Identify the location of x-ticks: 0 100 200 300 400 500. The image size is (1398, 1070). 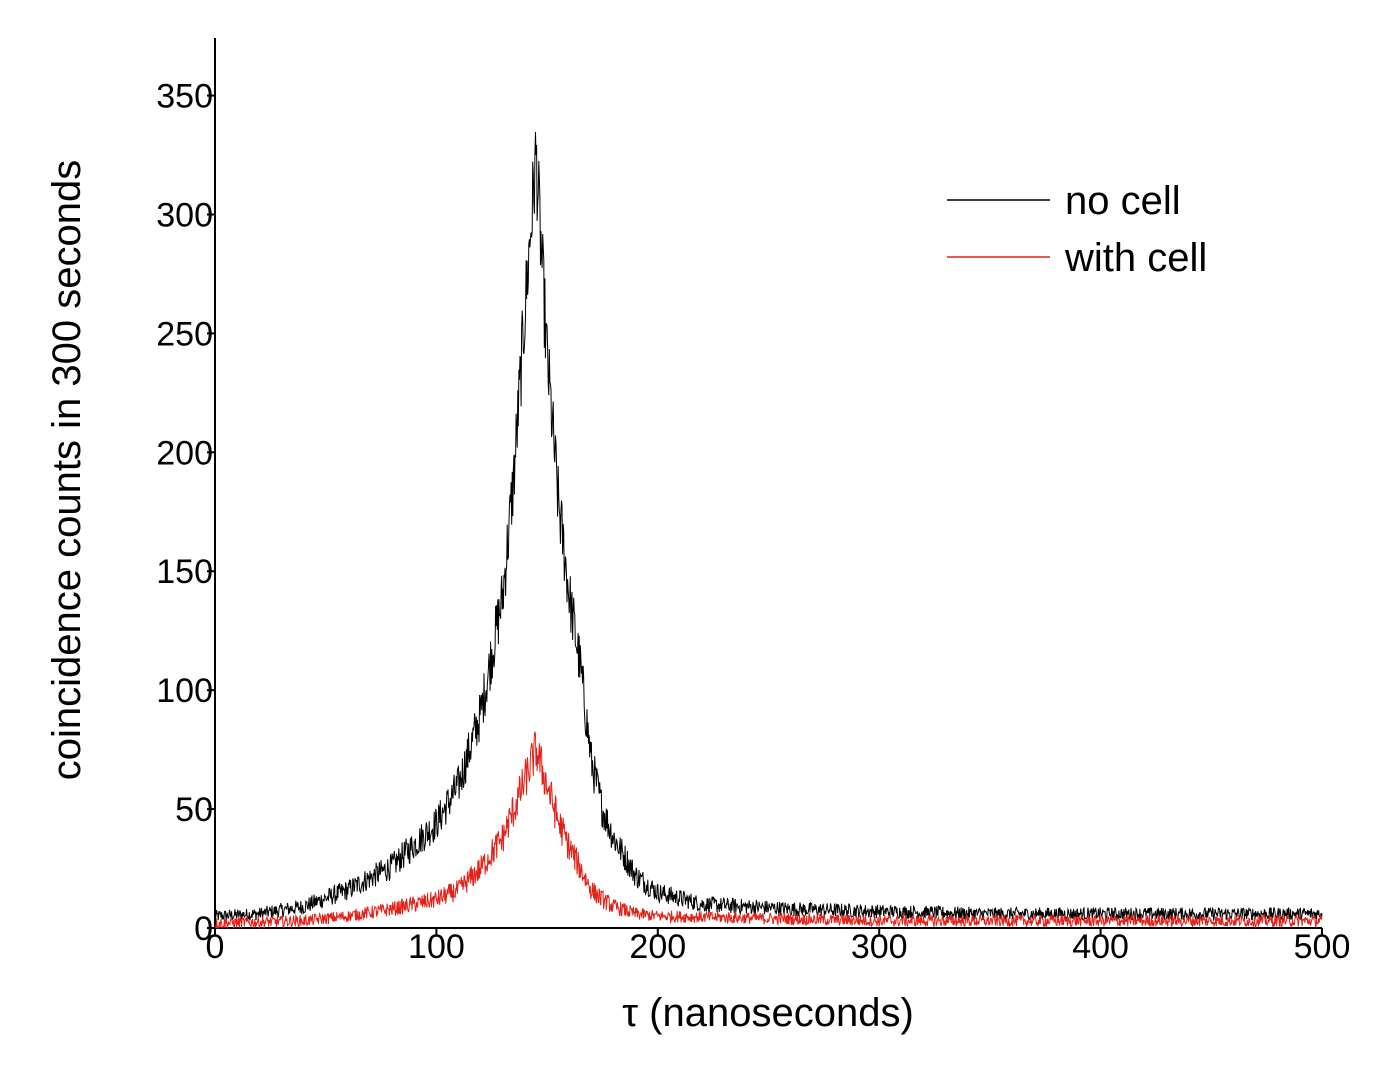
(778, 947).